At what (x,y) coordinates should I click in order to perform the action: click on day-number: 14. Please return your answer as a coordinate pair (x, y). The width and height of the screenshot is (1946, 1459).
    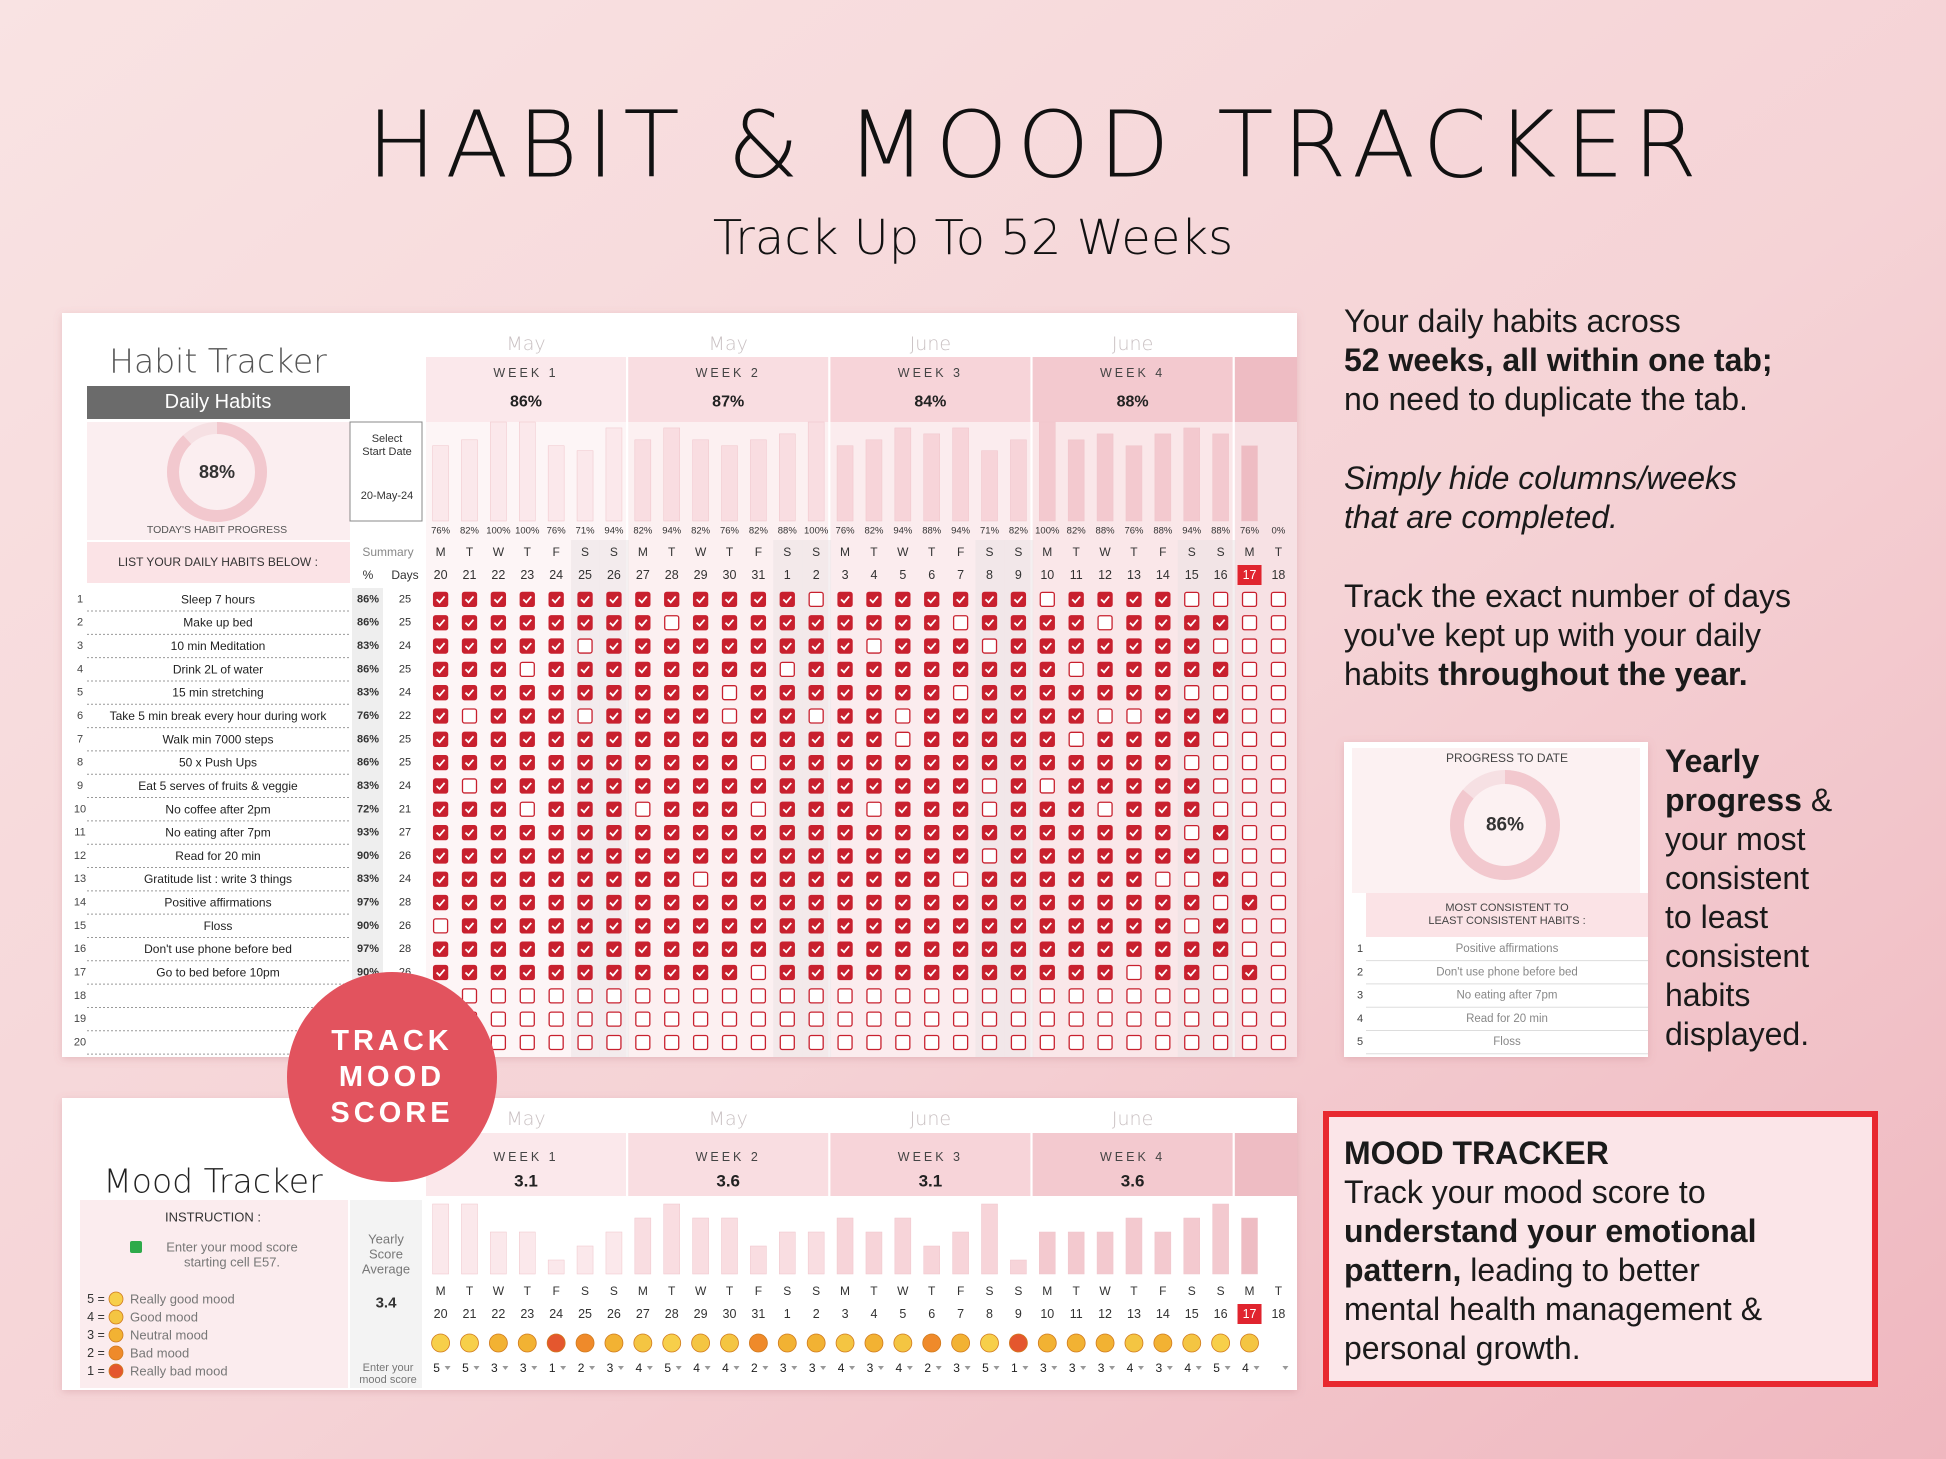
    Looking at the image, I should click on (1163, 575).